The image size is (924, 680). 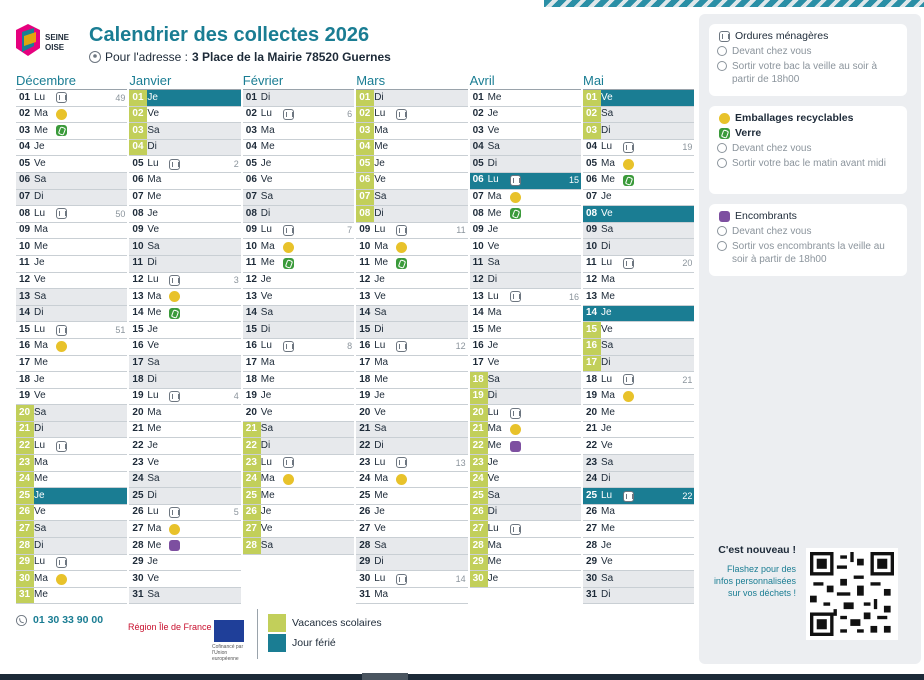 I want to click on day-row: 13 Lu 16, so click(x=525, y=297).